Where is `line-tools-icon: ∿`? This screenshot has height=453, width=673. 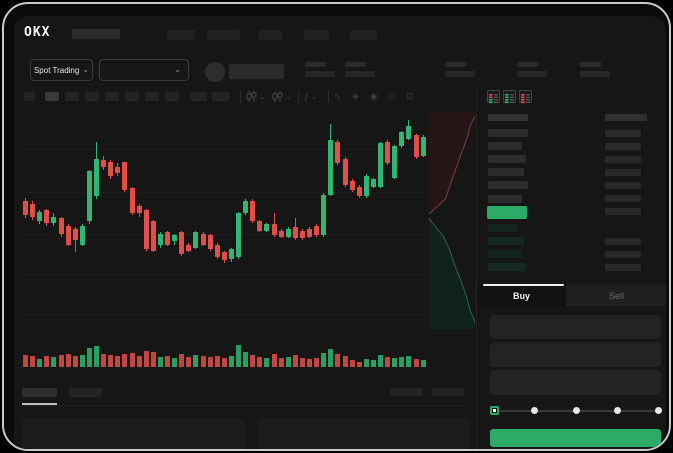 line-tools-icon: ∿ is located at coordinates (338, 96).